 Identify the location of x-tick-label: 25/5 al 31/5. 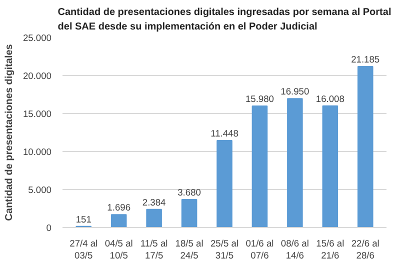
(224, 249).